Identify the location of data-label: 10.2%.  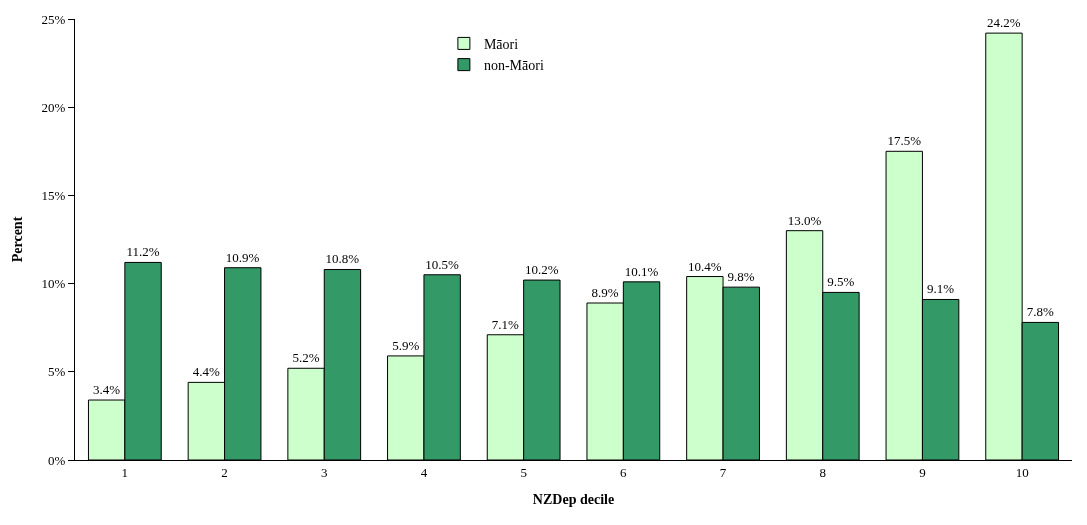
(541, 270).